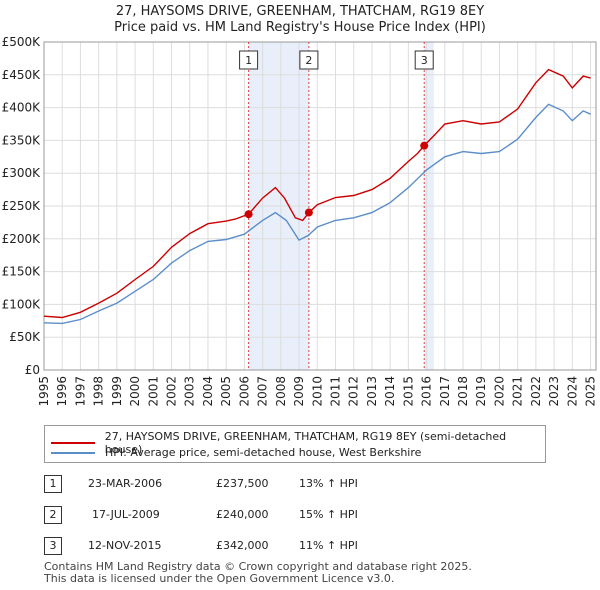 The height and width of the screenshot is (590, 600). What do you see at coordinates (263, 391) in the screenshot?
I see `x-tick-label: 2007` at bounding box center [263, 391].